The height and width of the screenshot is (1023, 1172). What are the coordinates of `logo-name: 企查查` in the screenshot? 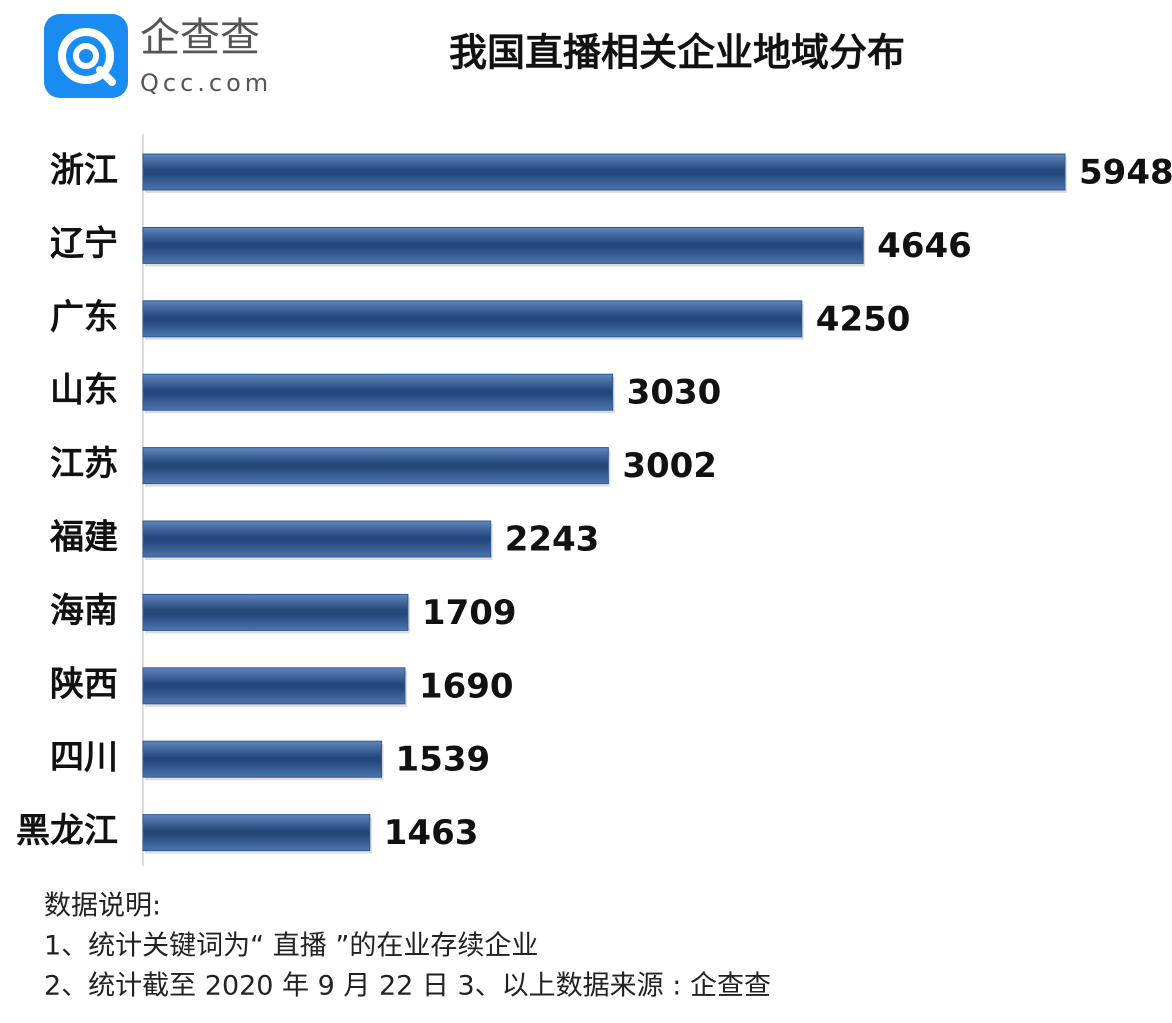 It's located at (200, 38).